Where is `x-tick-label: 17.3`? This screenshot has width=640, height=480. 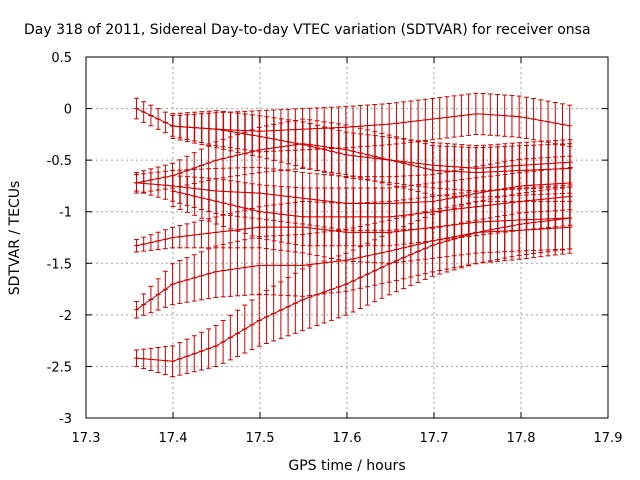
x-tick-label: 17.3 is located at coordinates (86, 438).